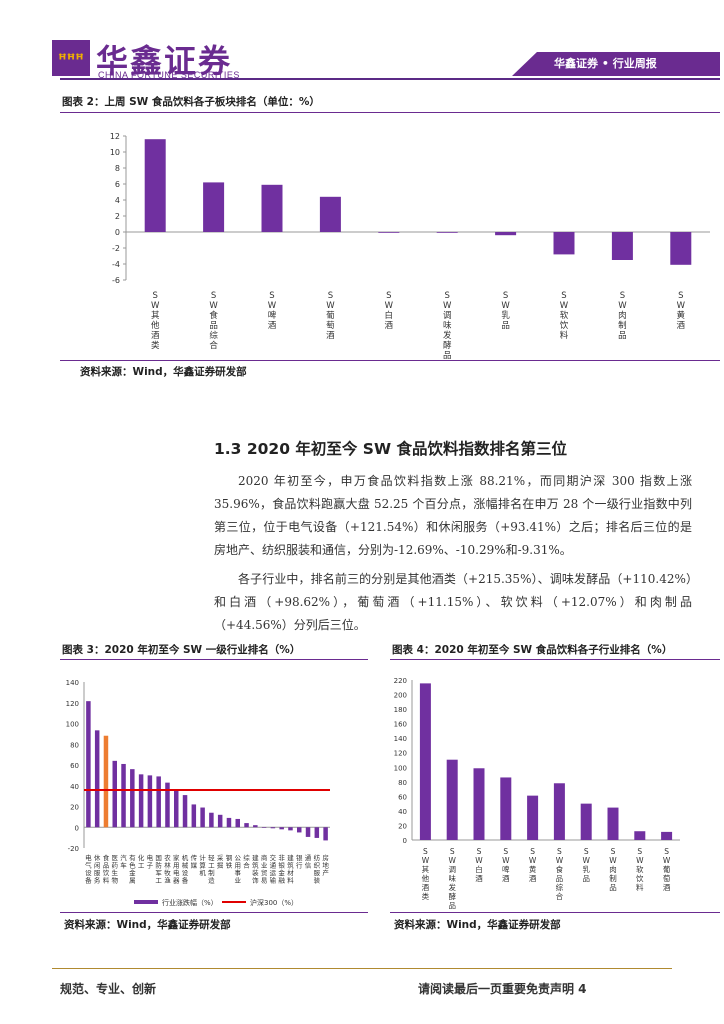 The height and width of the screenshot is (1024, 724). What do you see at coordinates (586, 865) in the screenshot?
I see `fig4-x-label: S W 乳品` at bounding box center [586, 865].